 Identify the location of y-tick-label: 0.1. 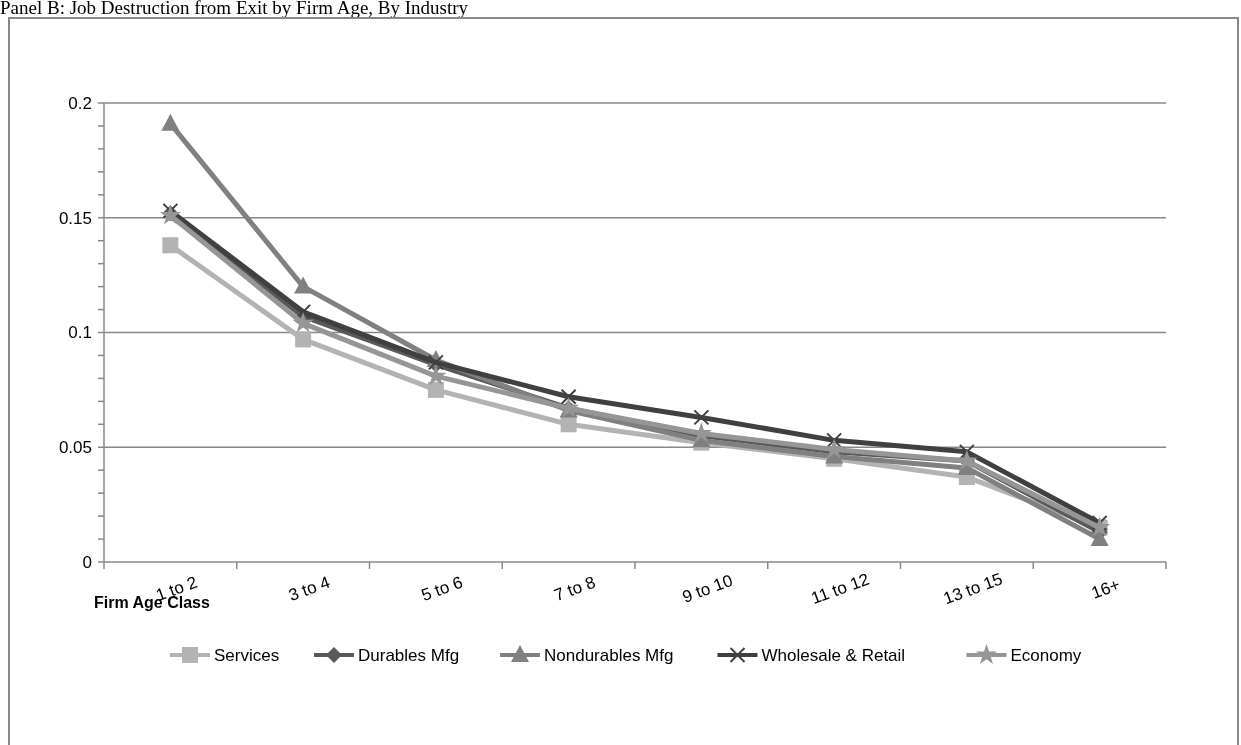
(80, 333).